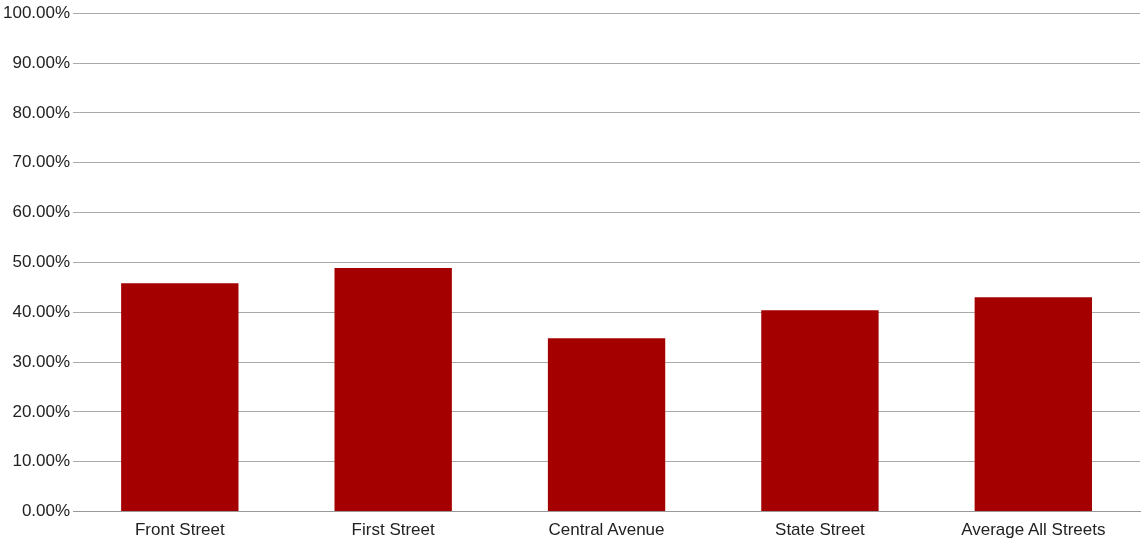 This screenshot has height=544, width=1144. What do you see at coordinates (41, 262) in the screenshot?
I see `y-tick-label: 50.00%` at bounding box center [41, 262].